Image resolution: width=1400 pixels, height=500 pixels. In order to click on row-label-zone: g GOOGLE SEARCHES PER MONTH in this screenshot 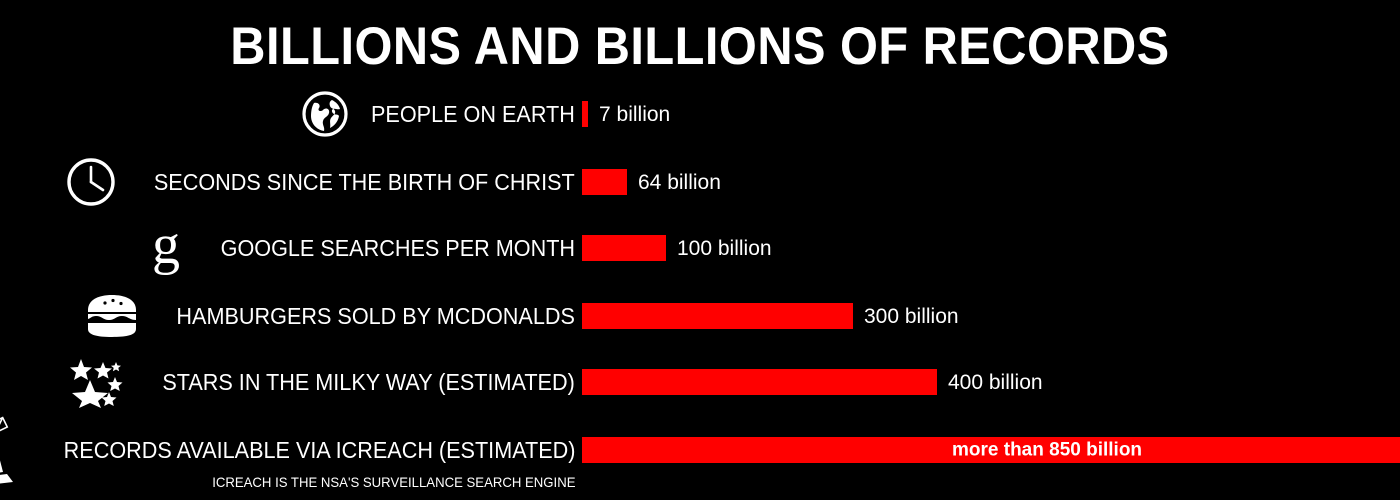, I will do `click(360, 248)`.